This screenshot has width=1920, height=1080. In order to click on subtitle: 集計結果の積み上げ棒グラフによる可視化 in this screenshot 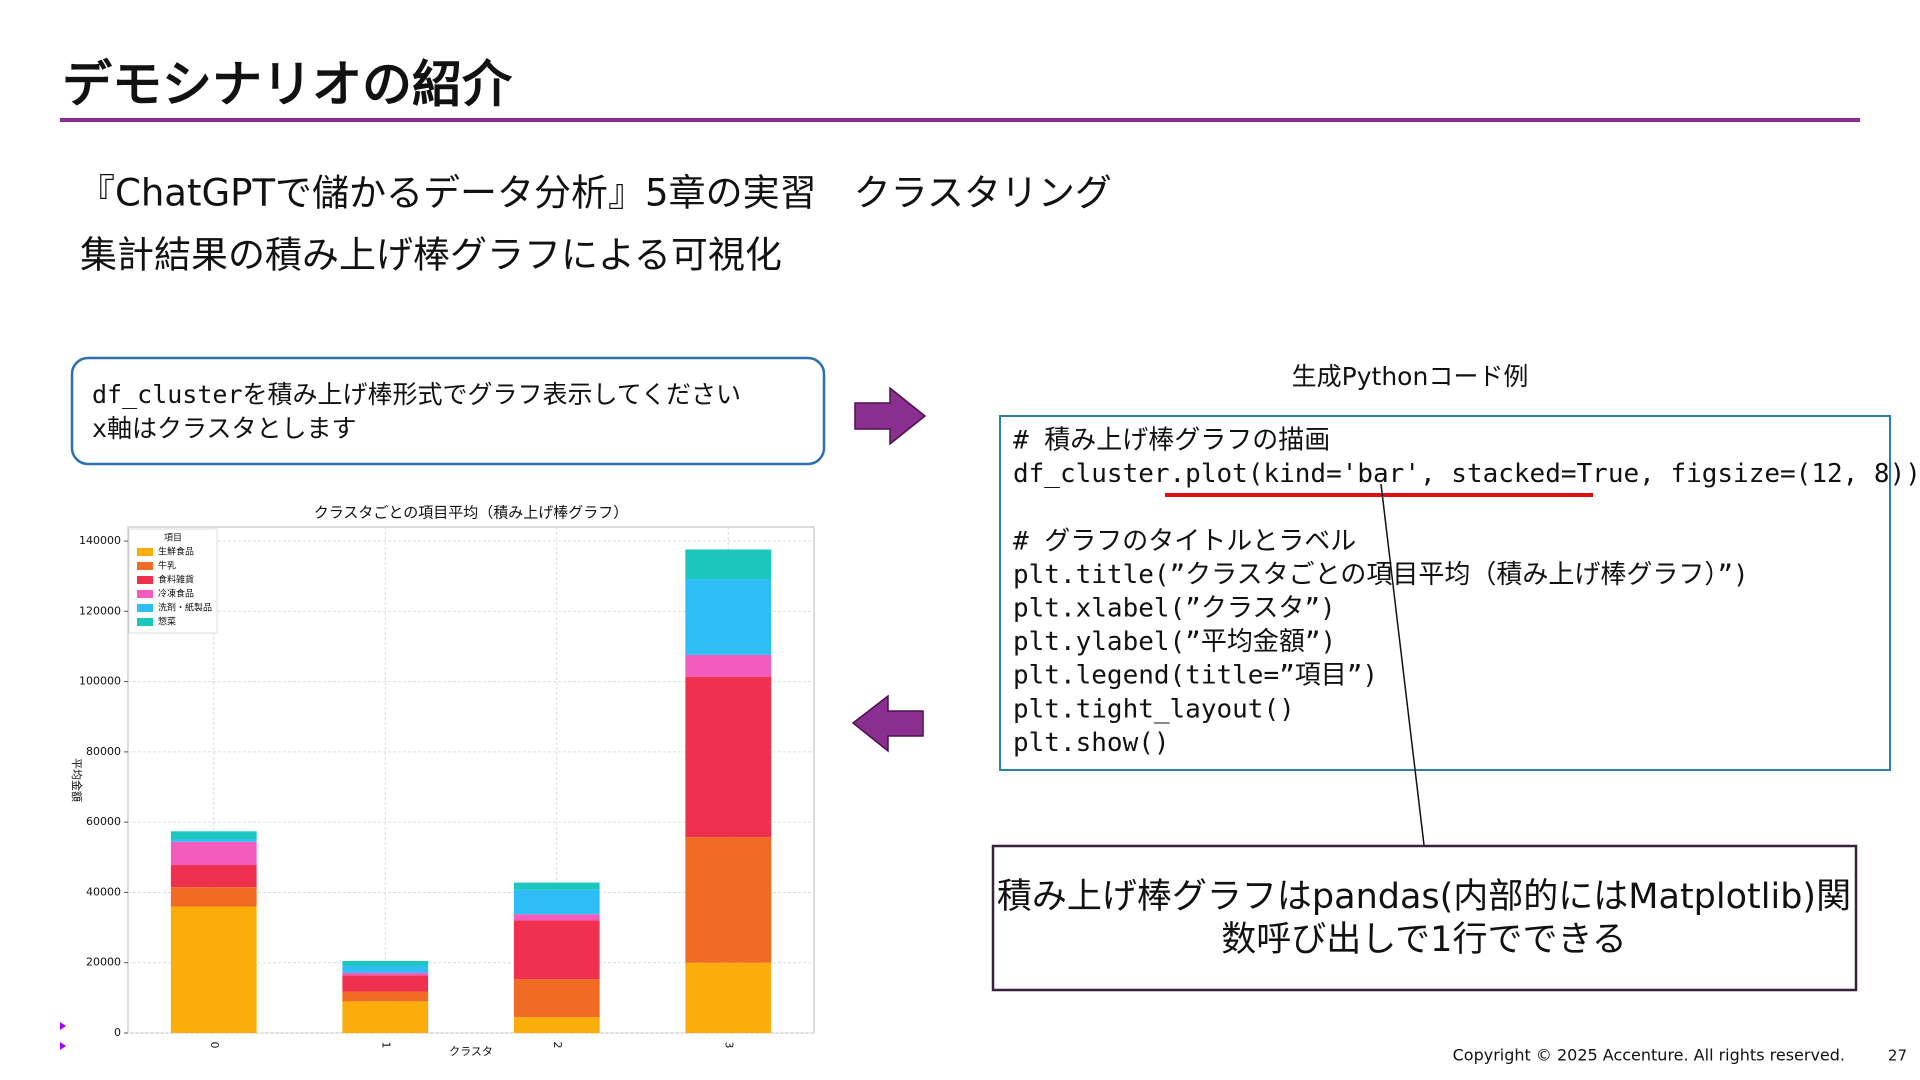, I will do `click(431, 255)`.